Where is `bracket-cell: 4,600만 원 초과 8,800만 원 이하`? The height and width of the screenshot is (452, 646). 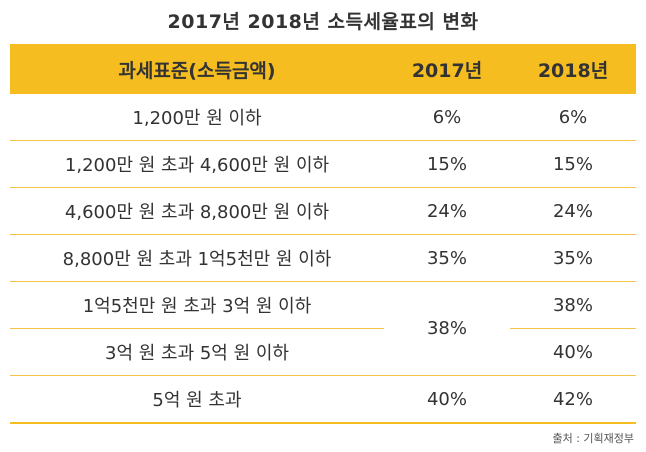 bracket-cell: 4,600만 원 초과 8,800만 원 이하 is located at coordinates (197, 211).